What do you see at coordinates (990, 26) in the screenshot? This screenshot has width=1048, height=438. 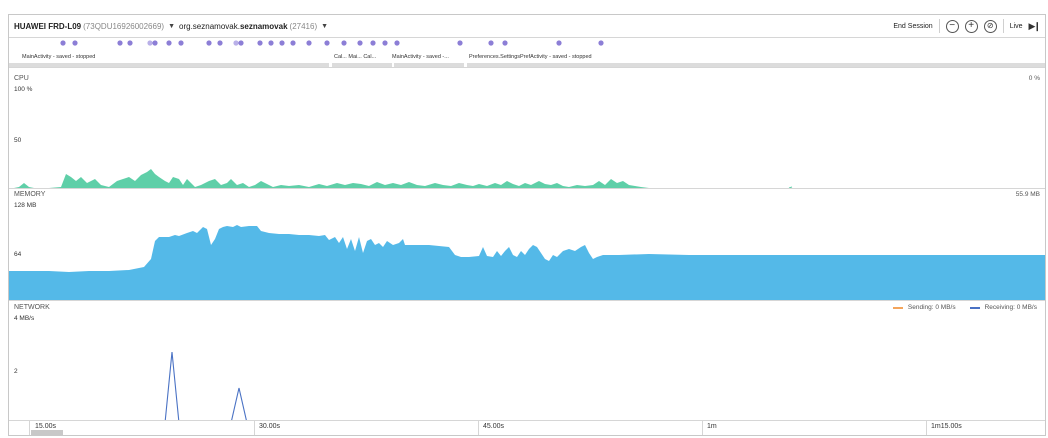 I see `reset-zoom-icon: ⊘` at bounding box center [990, 26].